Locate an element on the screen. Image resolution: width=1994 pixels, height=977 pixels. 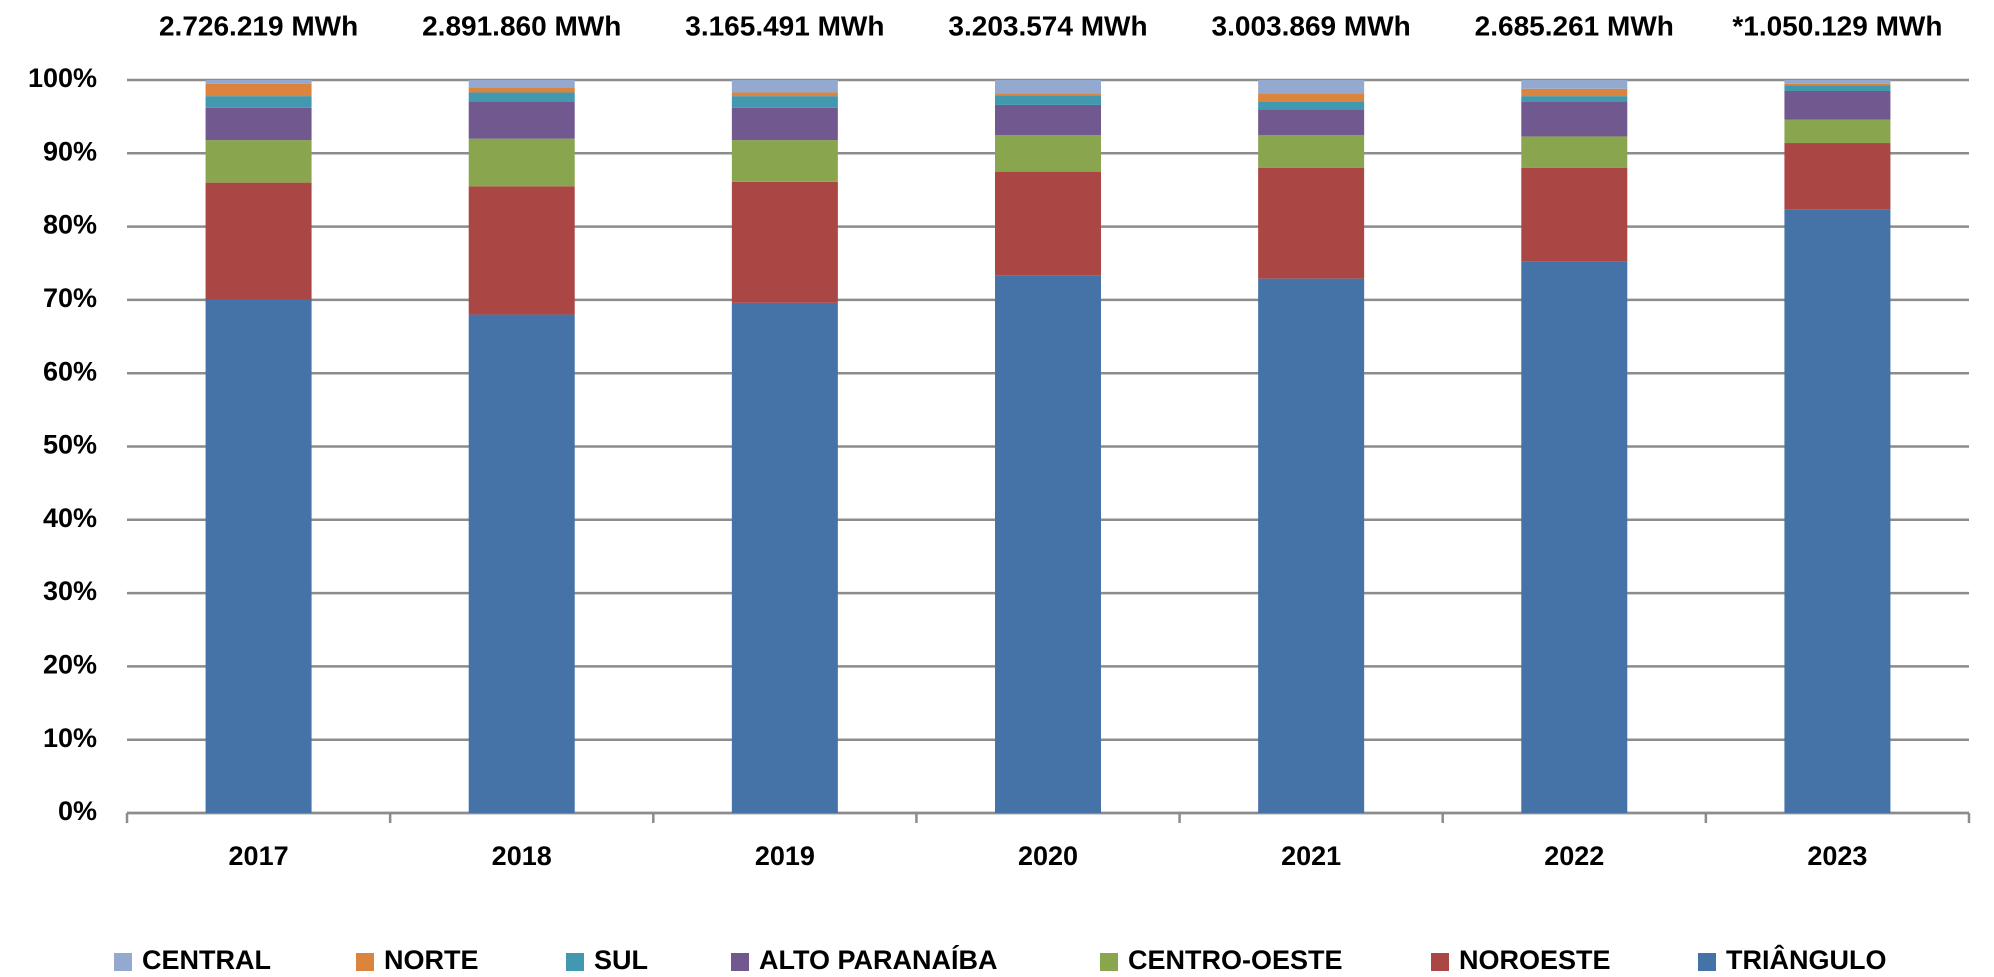
x-tick-label: 2017 is located at coordinates (259, 856).